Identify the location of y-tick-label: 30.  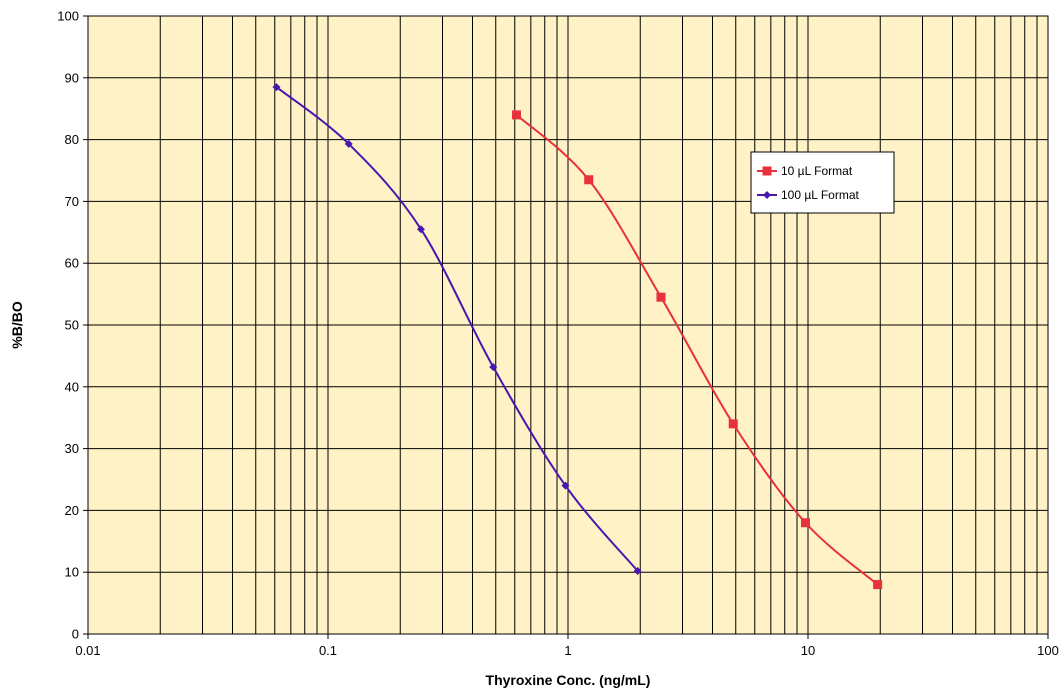
(72, 448).